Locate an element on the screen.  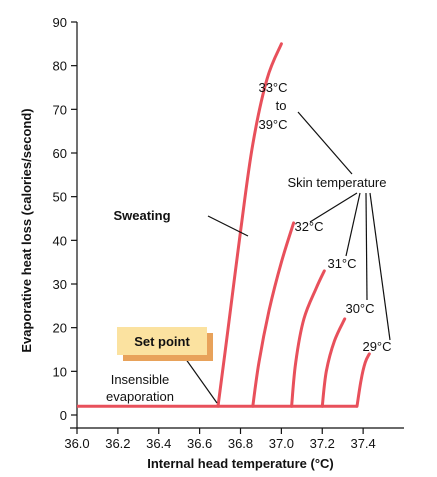
y-tick-label: 30 is located at coordinates (60, 284).